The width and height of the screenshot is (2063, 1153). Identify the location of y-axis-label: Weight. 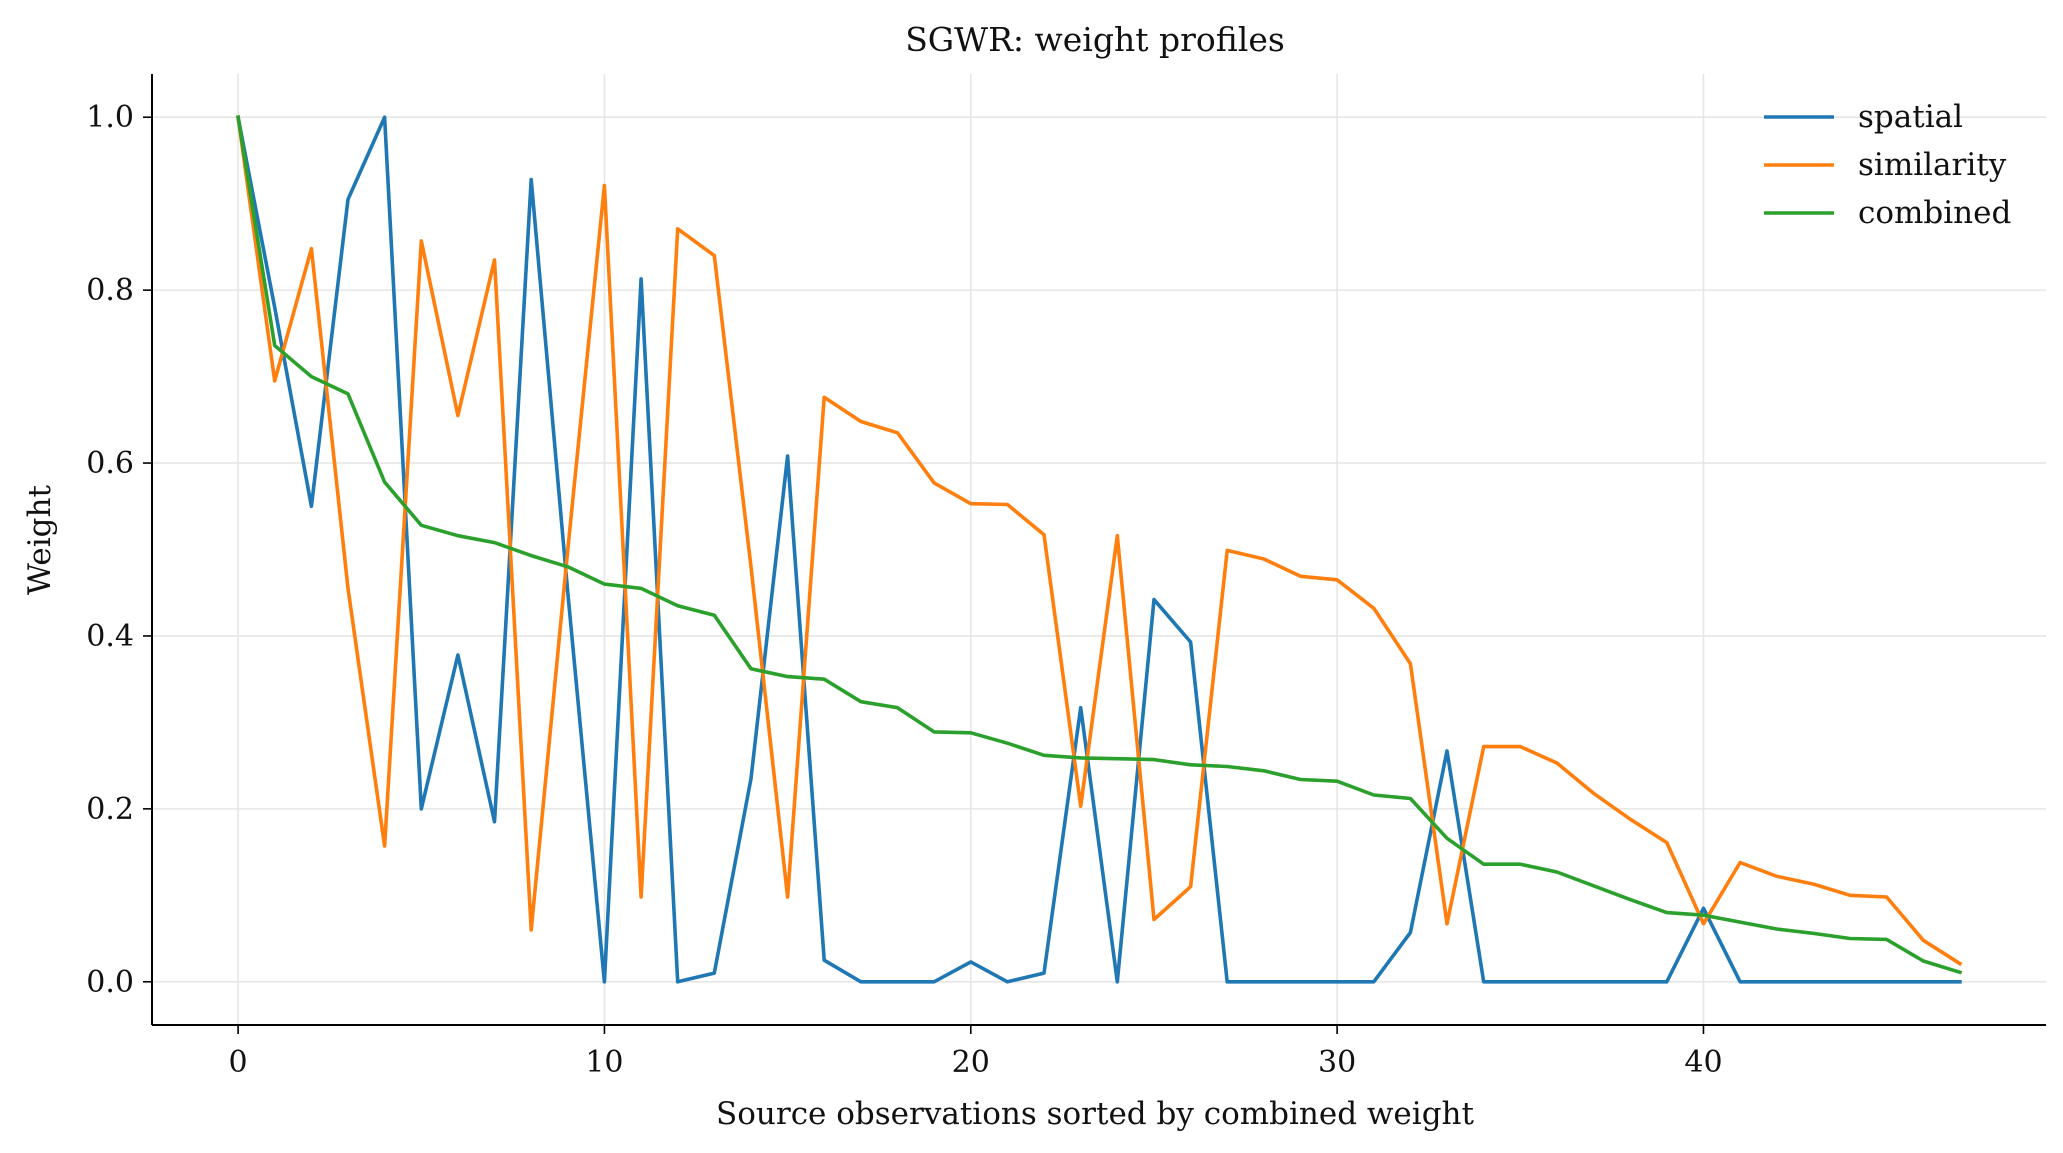
(40, 540).